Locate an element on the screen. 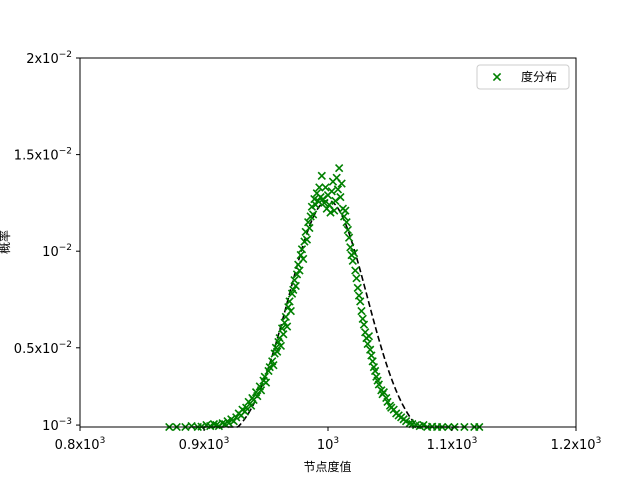 The height and width of the screenshot is (480, 640). tick-label: 1.5x10⁻² is located at coordinates (43, 155).